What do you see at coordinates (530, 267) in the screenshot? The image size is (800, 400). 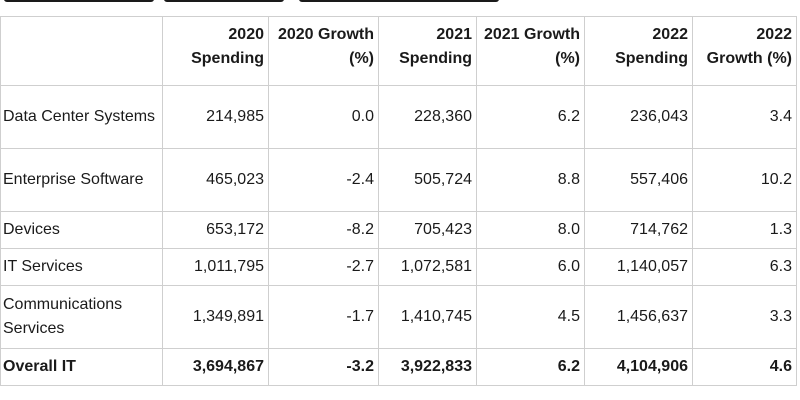 I see `cell-2021-growth: 6.0` at bounding box center [530, 267].